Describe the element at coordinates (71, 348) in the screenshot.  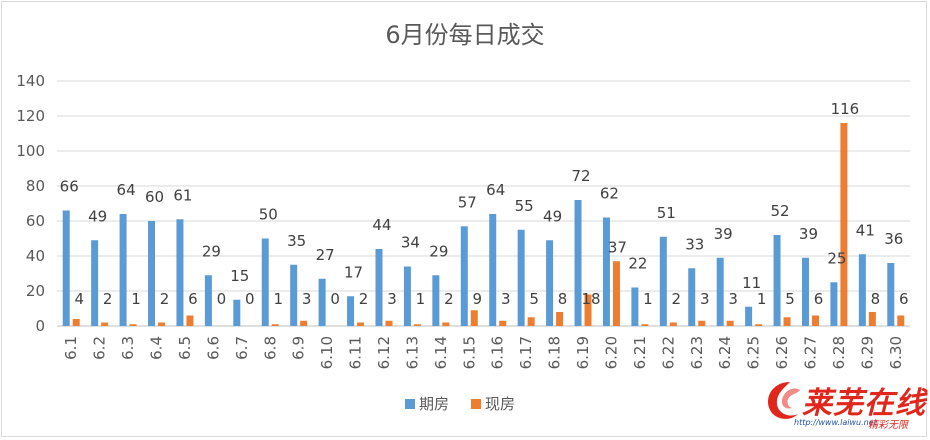
I see `x-tick-label: 6.1` at that location.